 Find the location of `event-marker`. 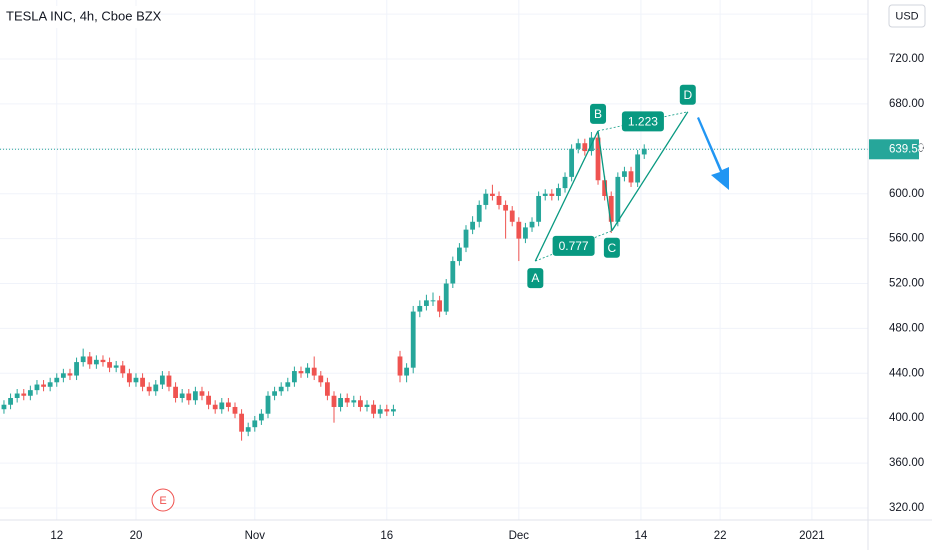

event-marker is located at coordinates (163, 500).